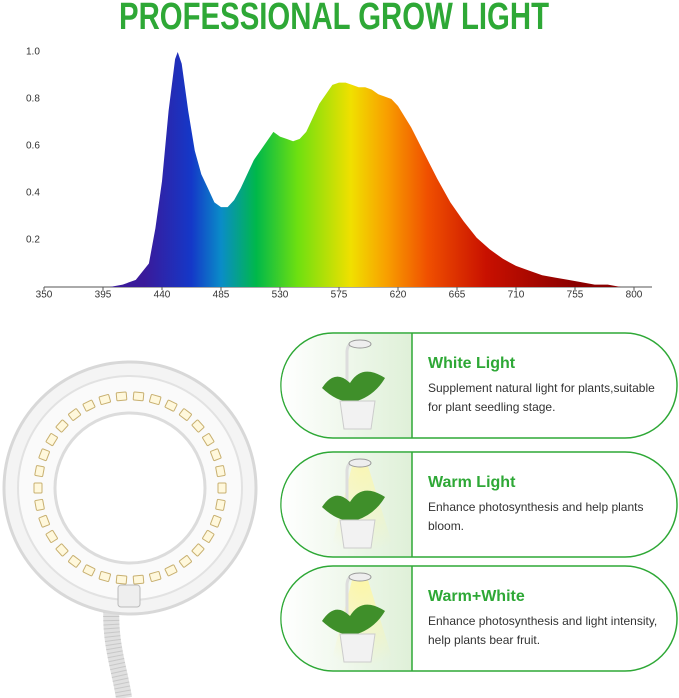 The width and height of the screenshot is (679, 698). I want to click on x-tick-label: 440, so click(162, 295).